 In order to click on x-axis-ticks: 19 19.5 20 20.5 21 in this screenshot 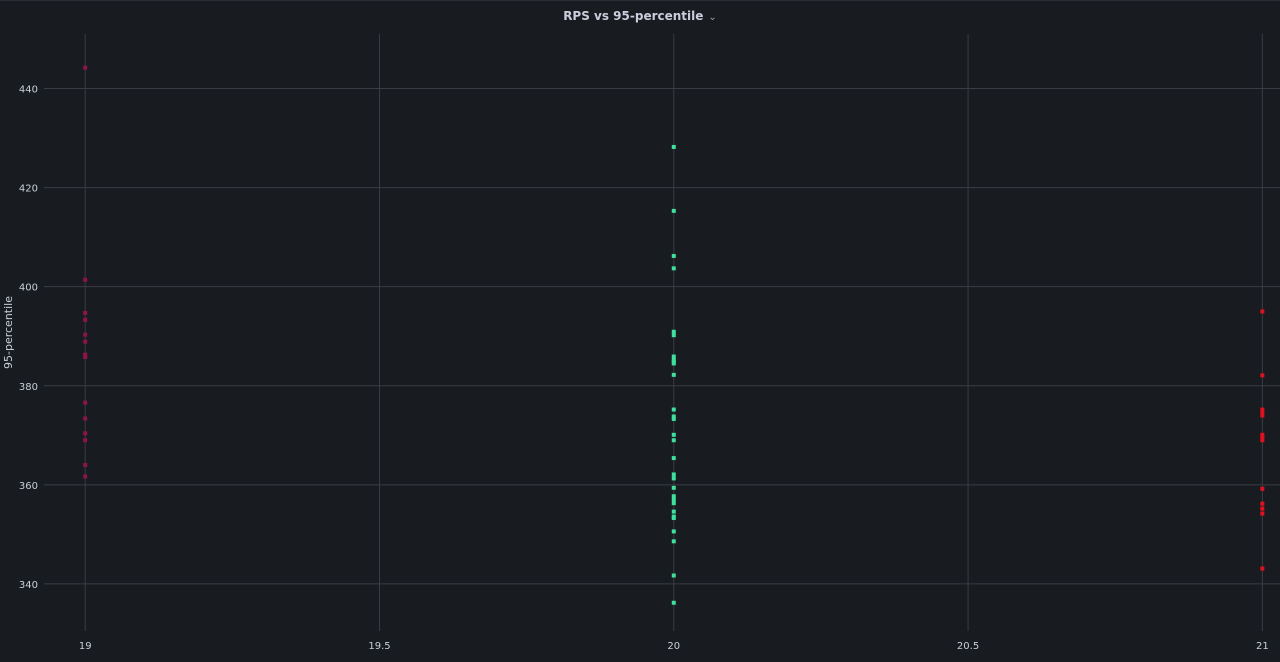, I will do `click(674, 646)`.